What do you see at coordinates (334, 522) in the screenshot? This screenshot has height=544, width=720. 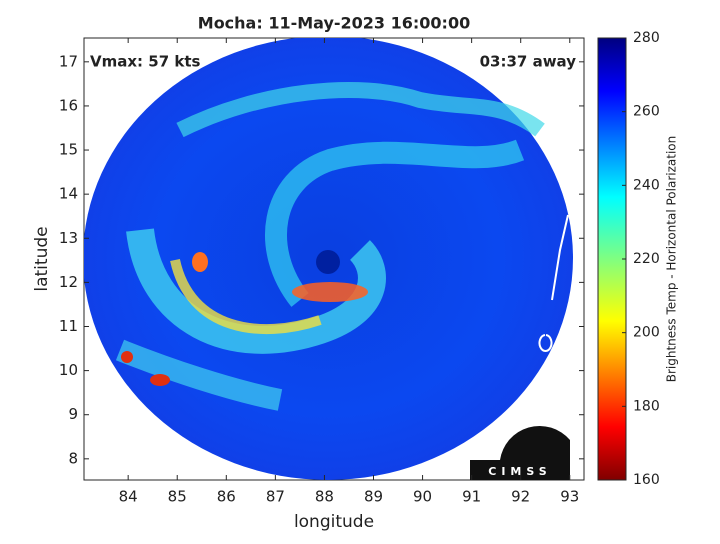 I see `x-axis-label: longitude` at bounding box center [334, 522].